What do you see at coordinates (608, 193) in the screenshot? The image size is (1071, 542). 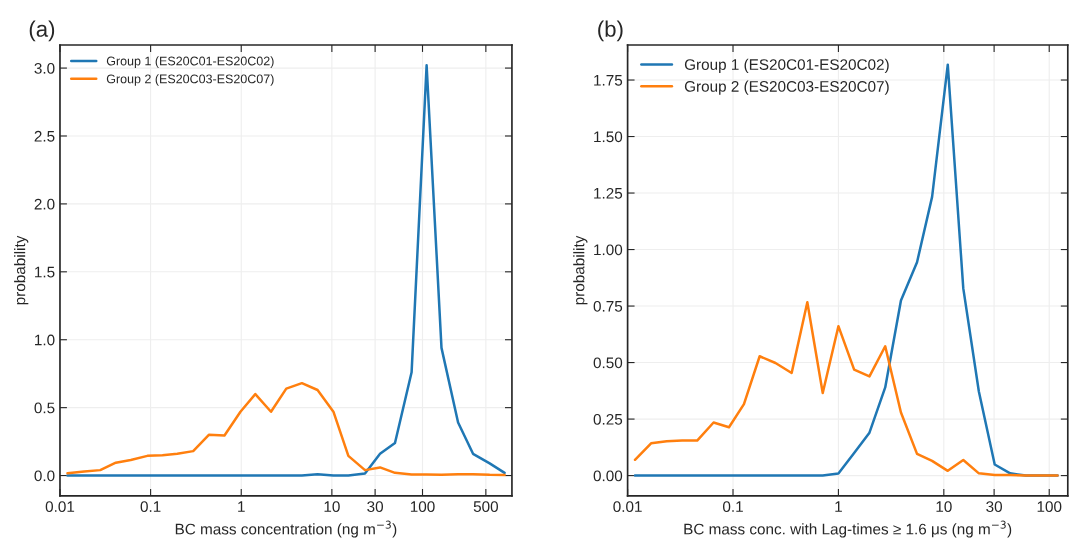 I see `y-tick-label: 1.25` at bounding box center [608, 193].